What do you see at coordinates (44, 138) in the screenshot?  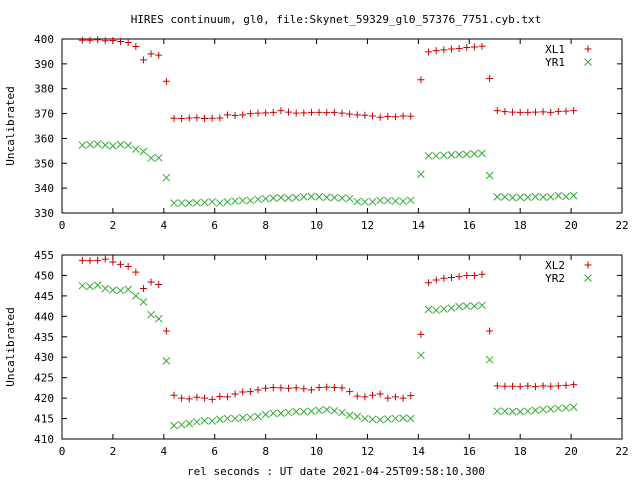 I see `y-tick-label: 360` at bounding box center [44, 138].